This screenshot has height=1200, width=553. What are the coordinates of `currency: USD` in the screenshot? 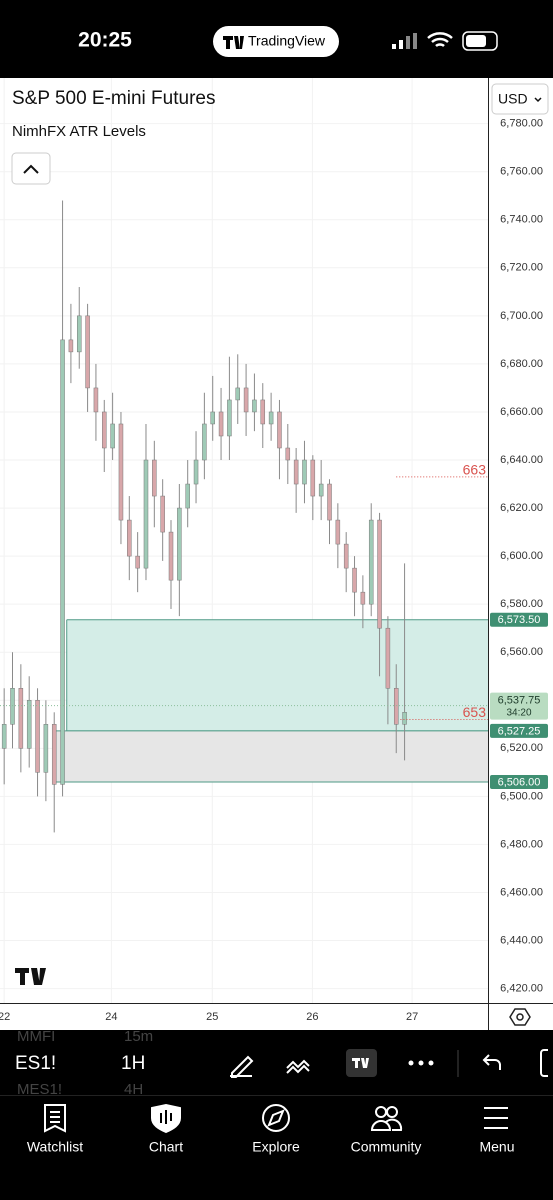 It's located at (513, 99).